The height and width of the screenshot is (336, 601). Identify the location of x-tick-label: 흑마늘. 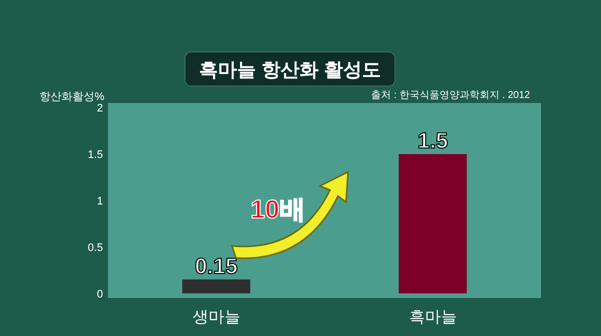
(432, 317).